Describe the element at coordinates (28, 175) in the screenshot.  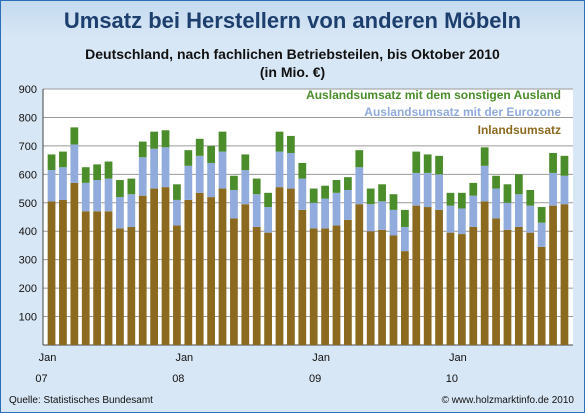
I see `y-tick-label: 600` at that location.